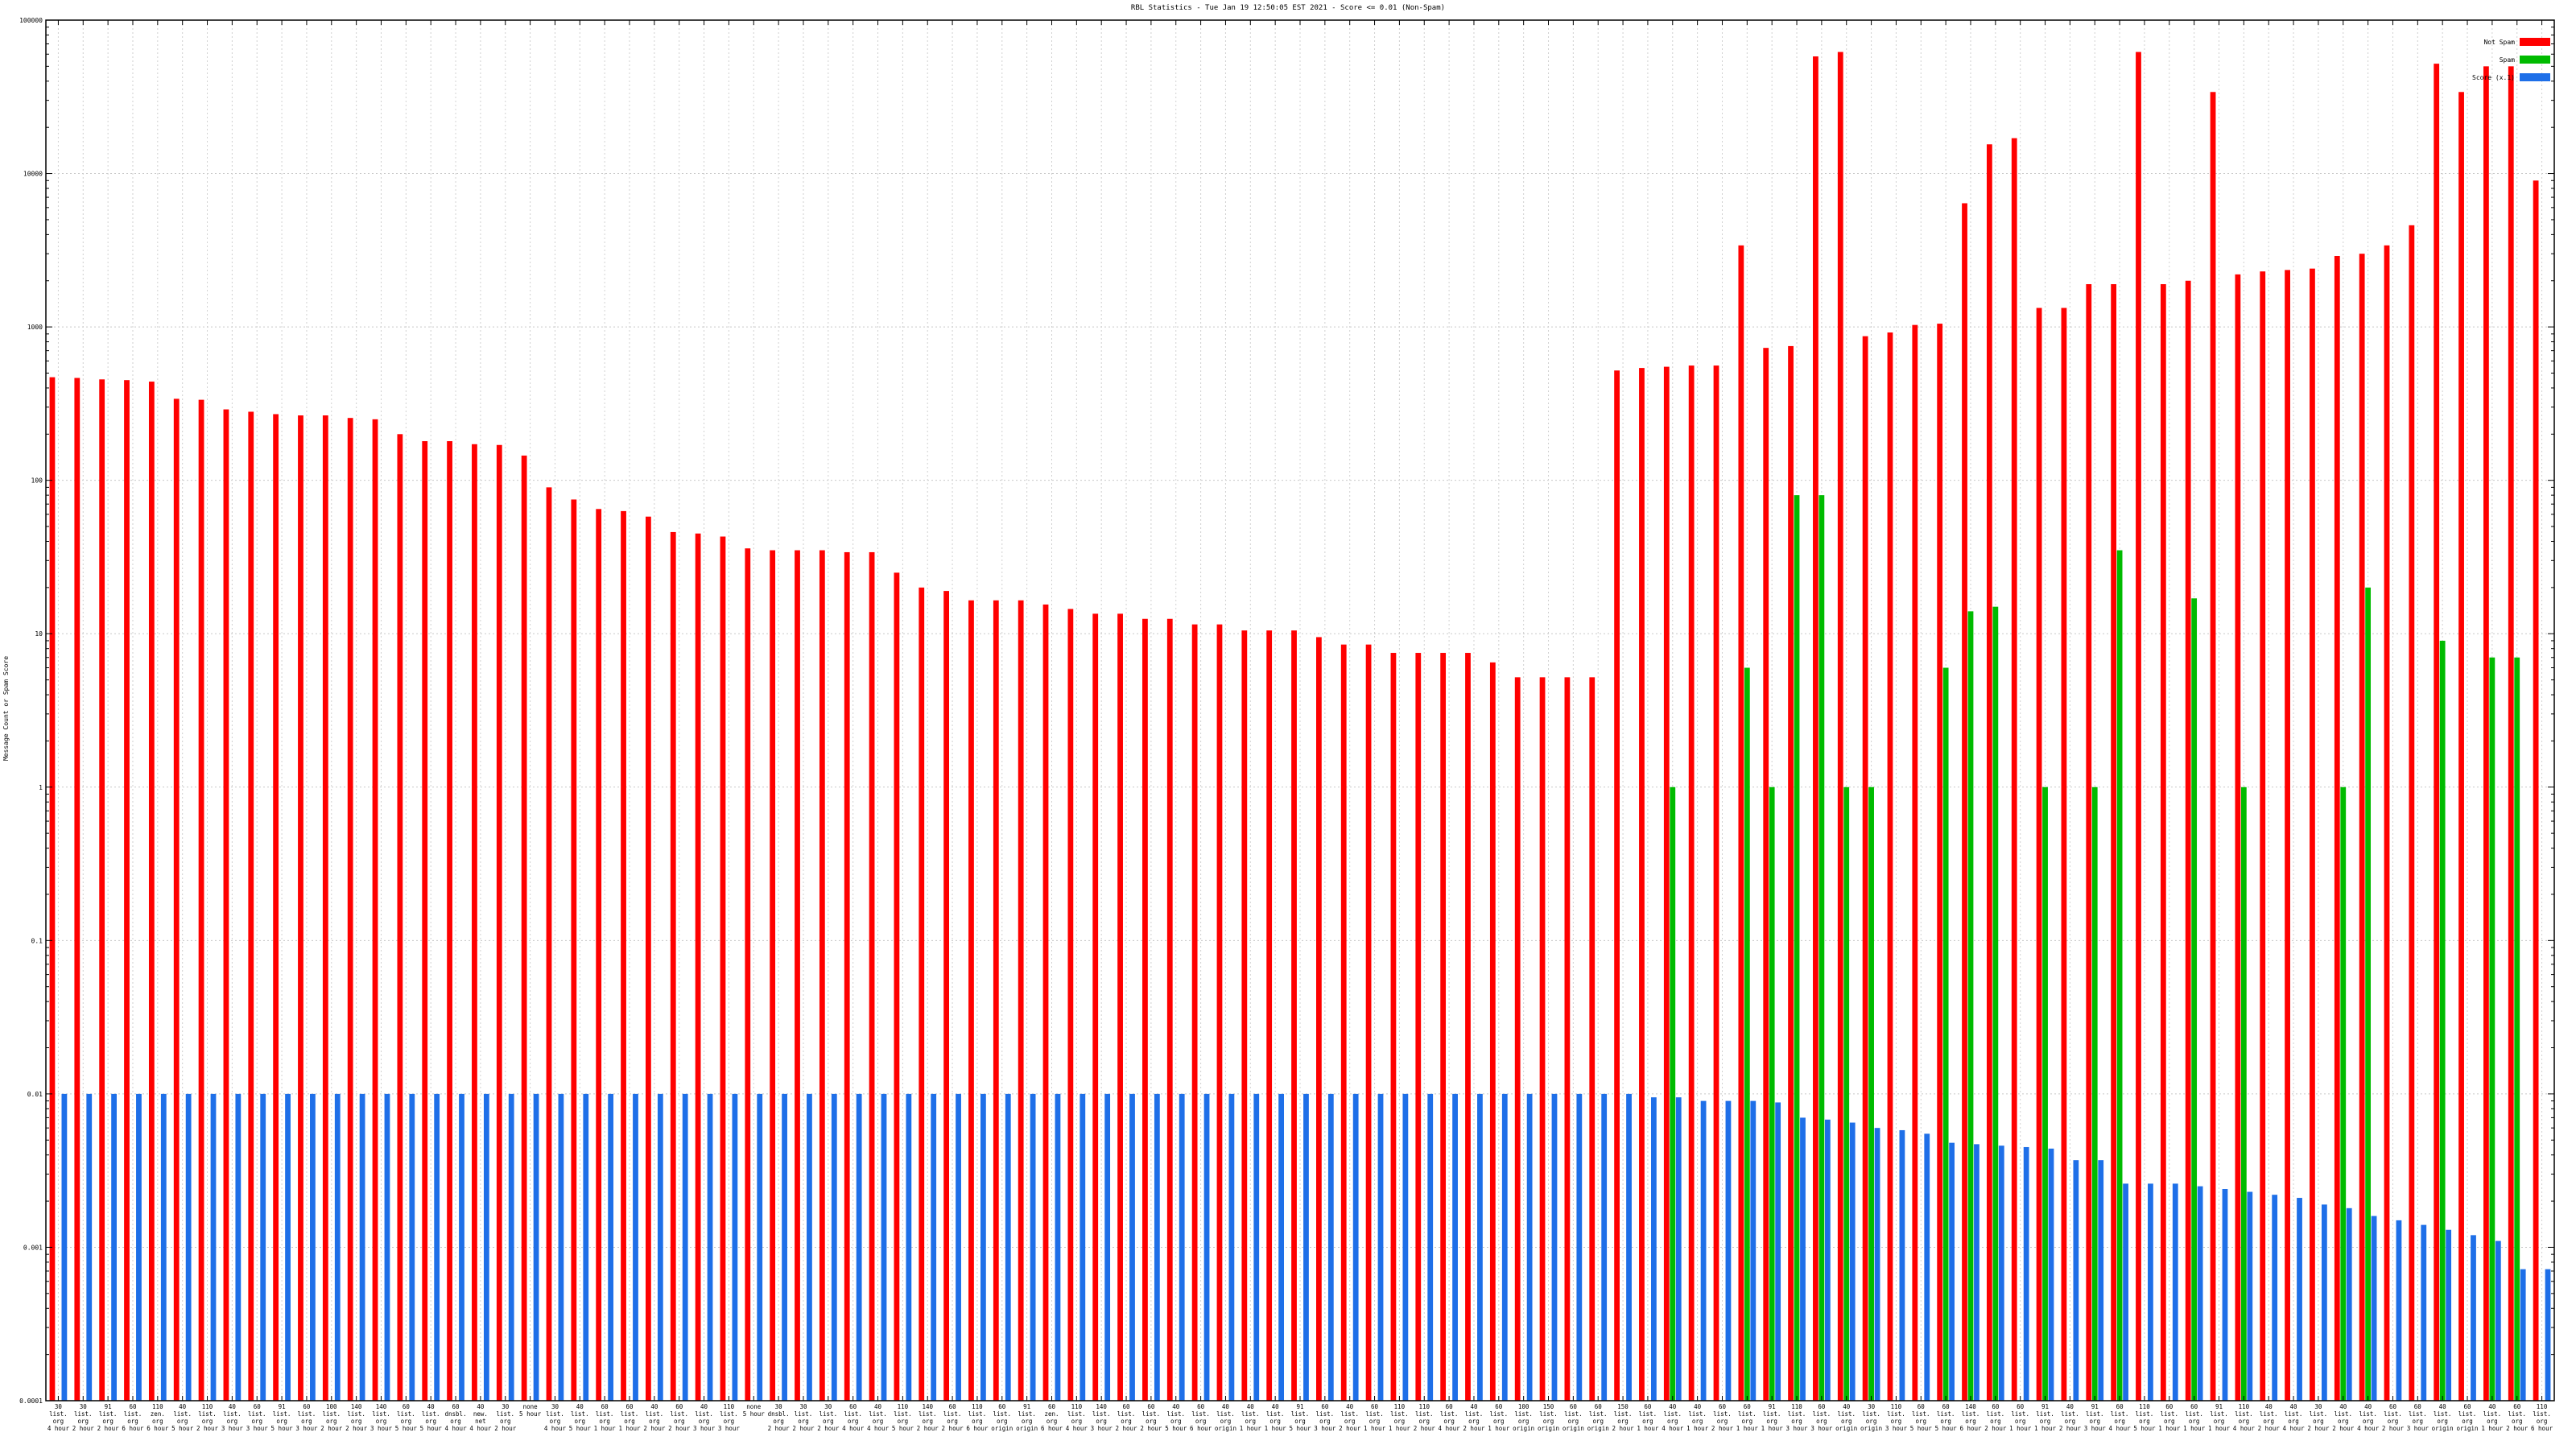  I want to click on x-tick-label-line: 3 hour, so click(2095, 1428).